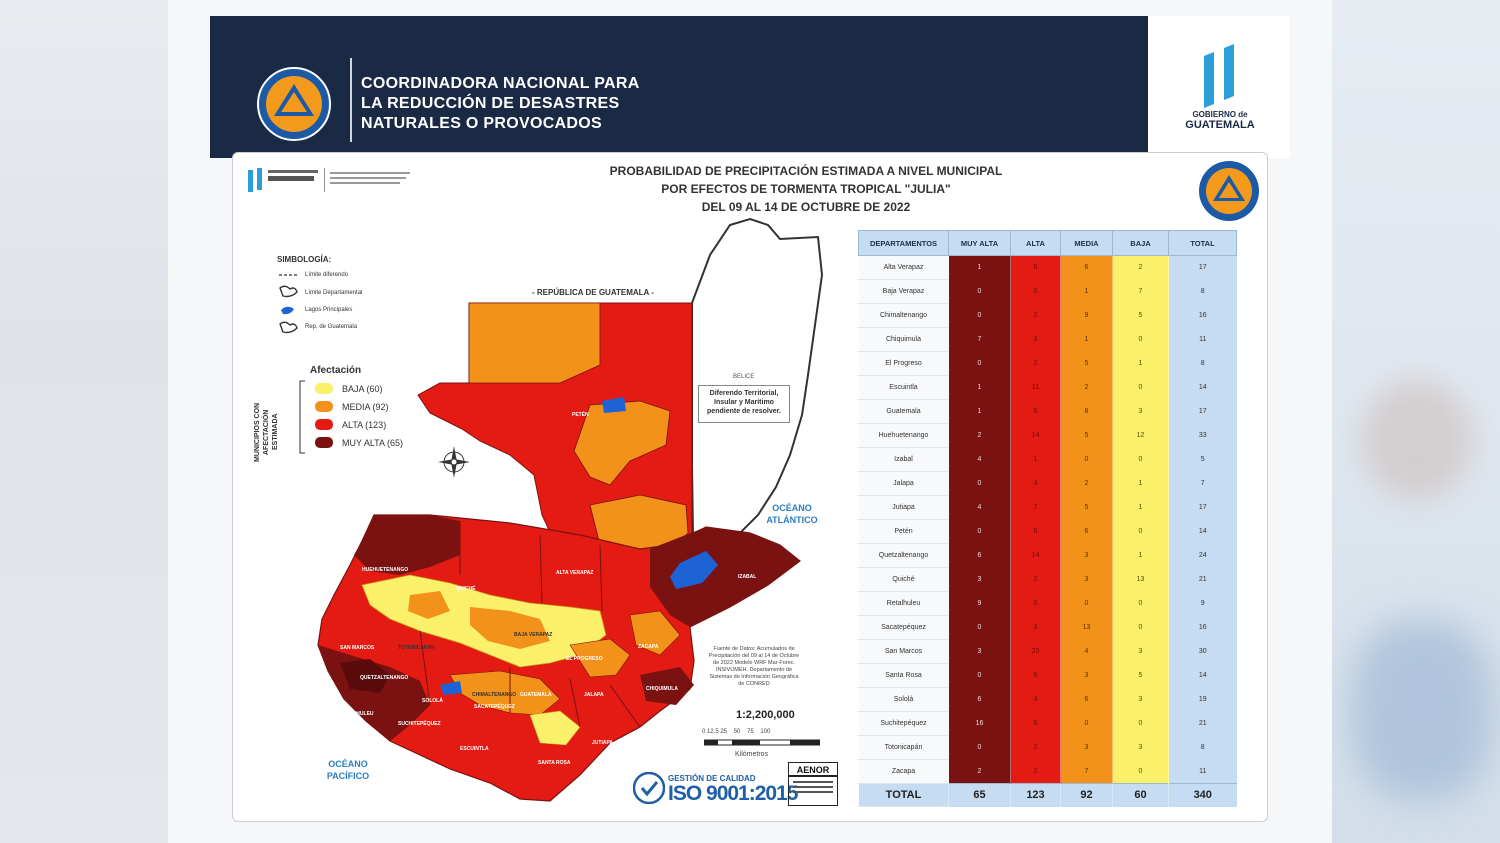 Image resolution: width=1500 pixels, height=843 pixels. I want to click on dept-label: RETALHULEU, so click(357, 714).